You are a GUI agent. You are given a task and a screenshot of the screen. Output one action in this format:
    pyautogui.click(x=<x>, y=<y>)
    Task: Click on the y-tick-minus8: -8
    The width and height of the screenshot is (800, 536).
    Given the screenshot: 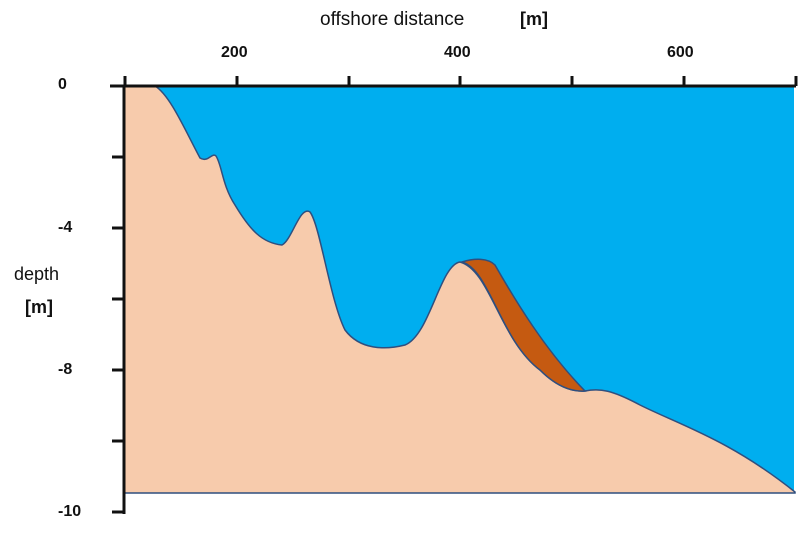 What is the action you would take?
    pyautogui.click(x=65, y=369)
    